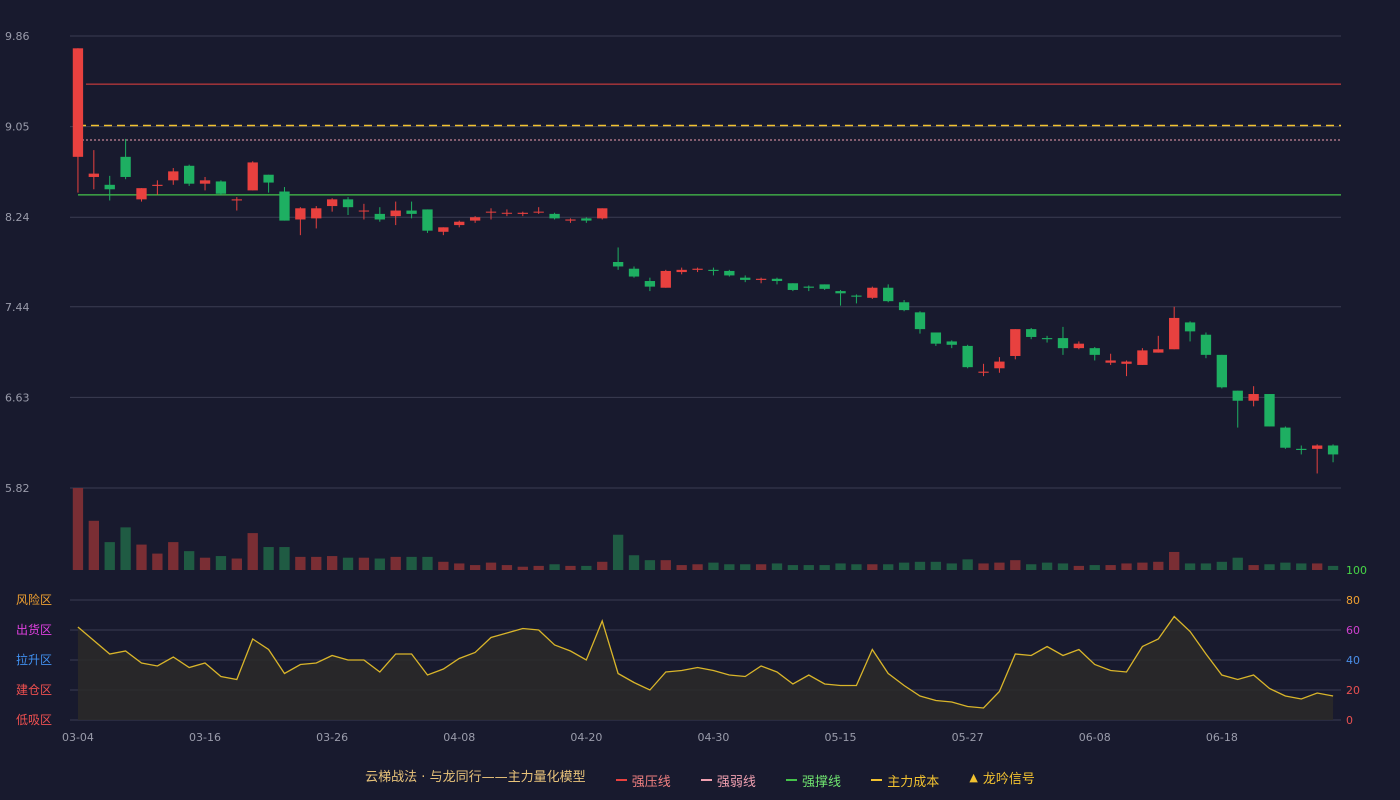 The width and height of the screenshot is (1400, 800). I want to click on legend-item-weak: 强弱线, so click(728, 780).